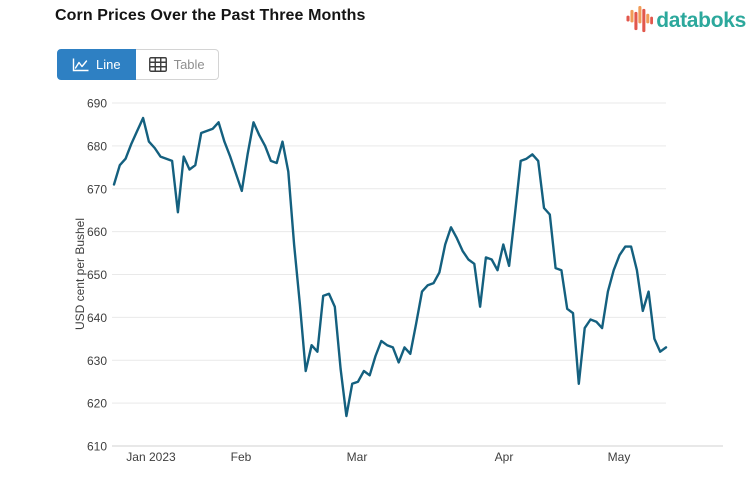 Image resolution: width=753 pixels, height=498 pixels. I want to click on y-tick-label: 620, so click(97, 404).